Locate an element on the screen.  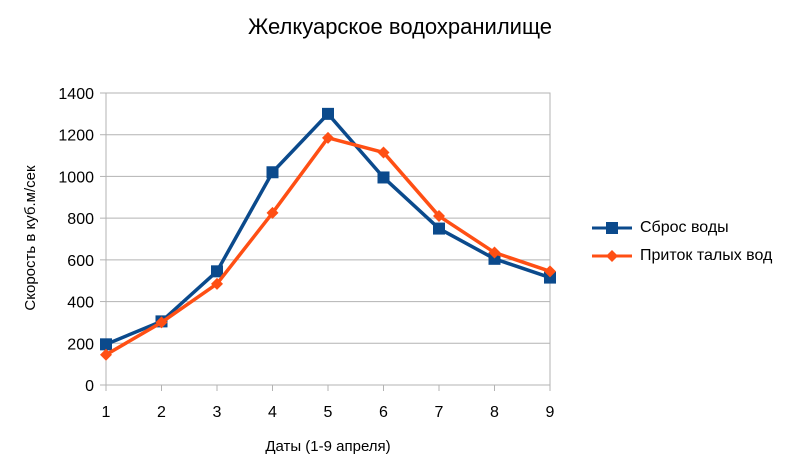
y-tick-label: 400 is located at coordinates (80, 303).